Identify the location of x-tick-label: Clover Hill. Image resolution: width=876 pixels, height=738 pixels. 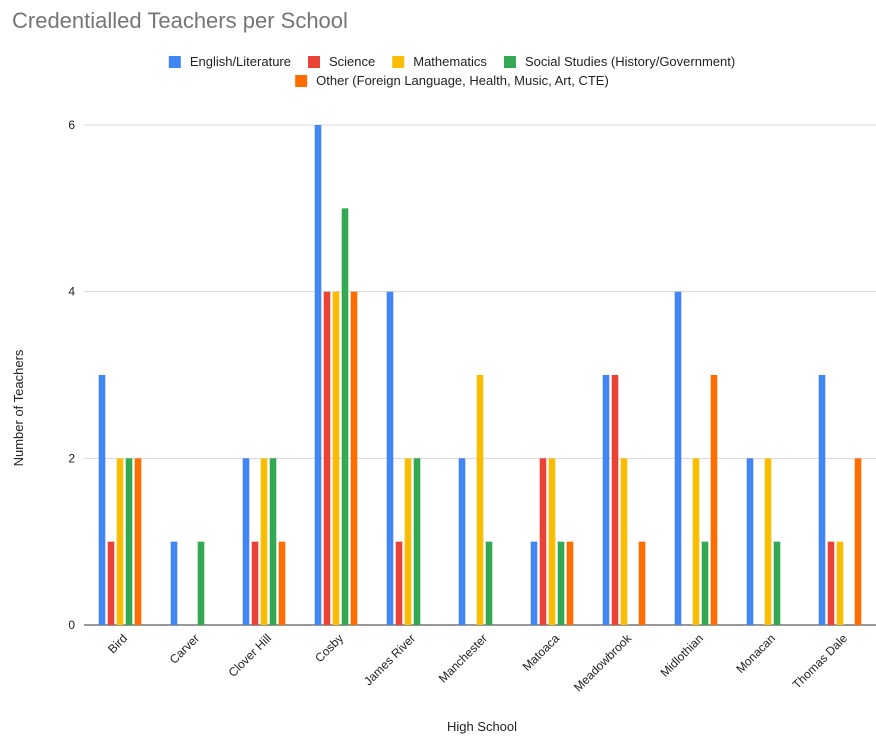
(250, 655).